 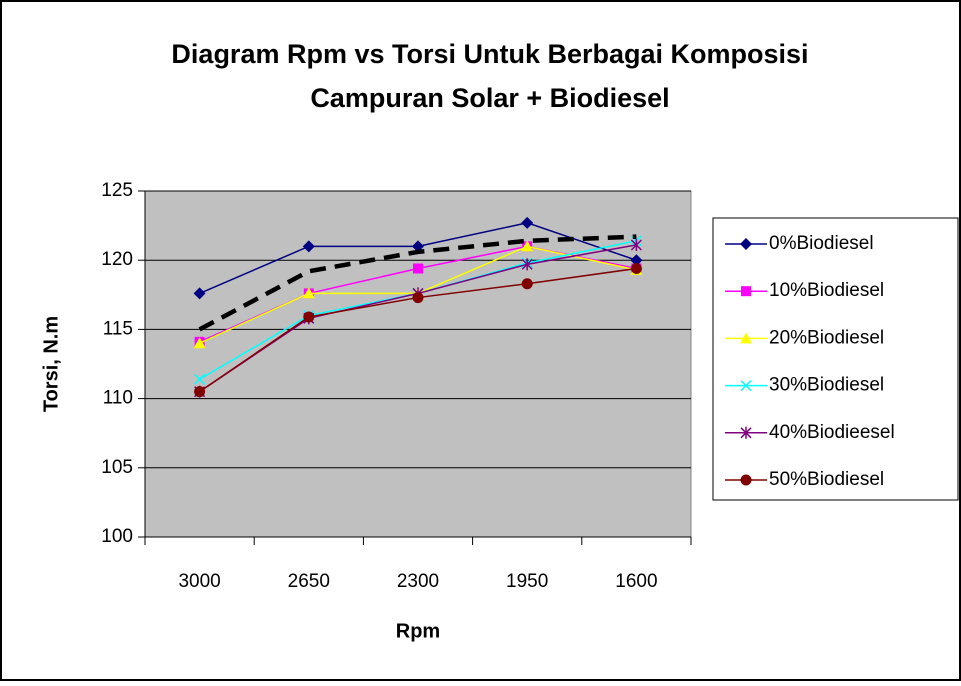 What do you see at coordinates (418, 581) in the screenshot?
I see `x-tick-label: 2300` at bounding box center [418, 581].